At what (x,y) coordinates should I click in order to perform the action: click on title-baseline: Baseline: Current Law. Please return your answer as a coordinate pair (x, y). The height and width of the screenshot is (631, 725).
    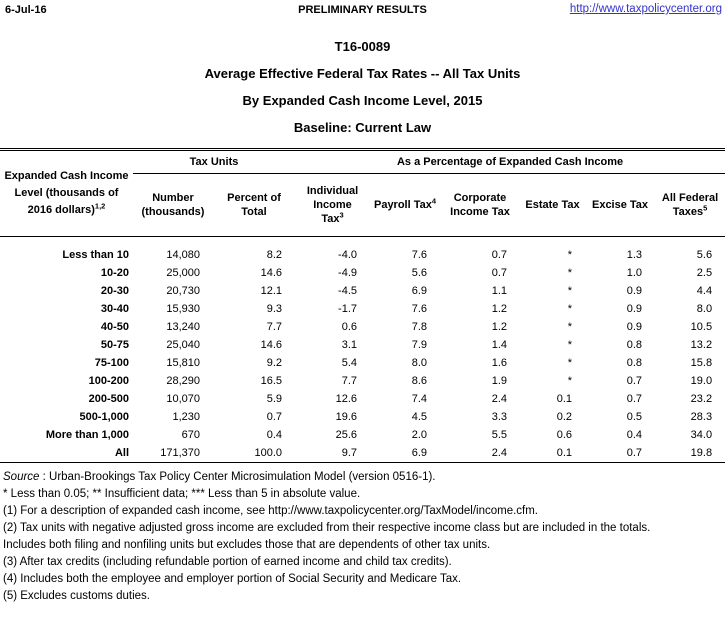
    Looking at the image, I should click on (362, 127).